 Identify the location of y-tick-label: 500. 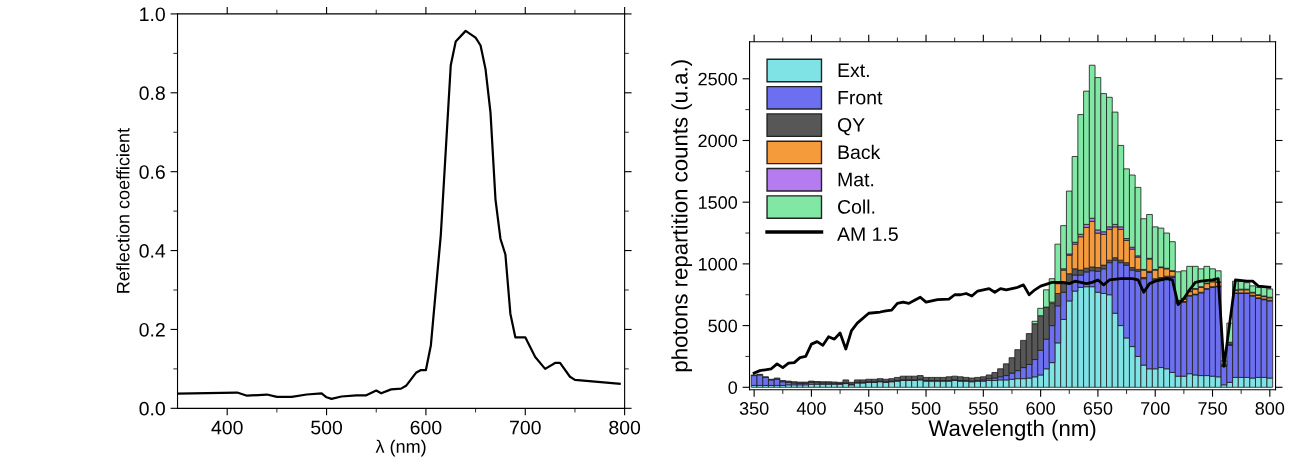
(723, 326).